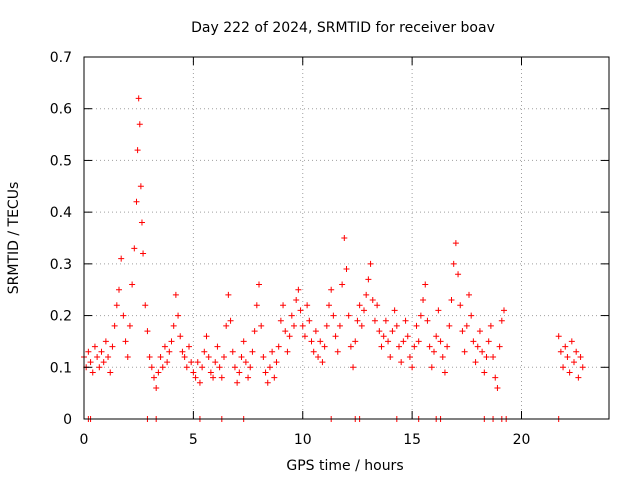 This screenshot has width=640, height=480. Describe the element at coordinates (193, 440) in the screenshot. I see `x-tick-label: 5` at that location.